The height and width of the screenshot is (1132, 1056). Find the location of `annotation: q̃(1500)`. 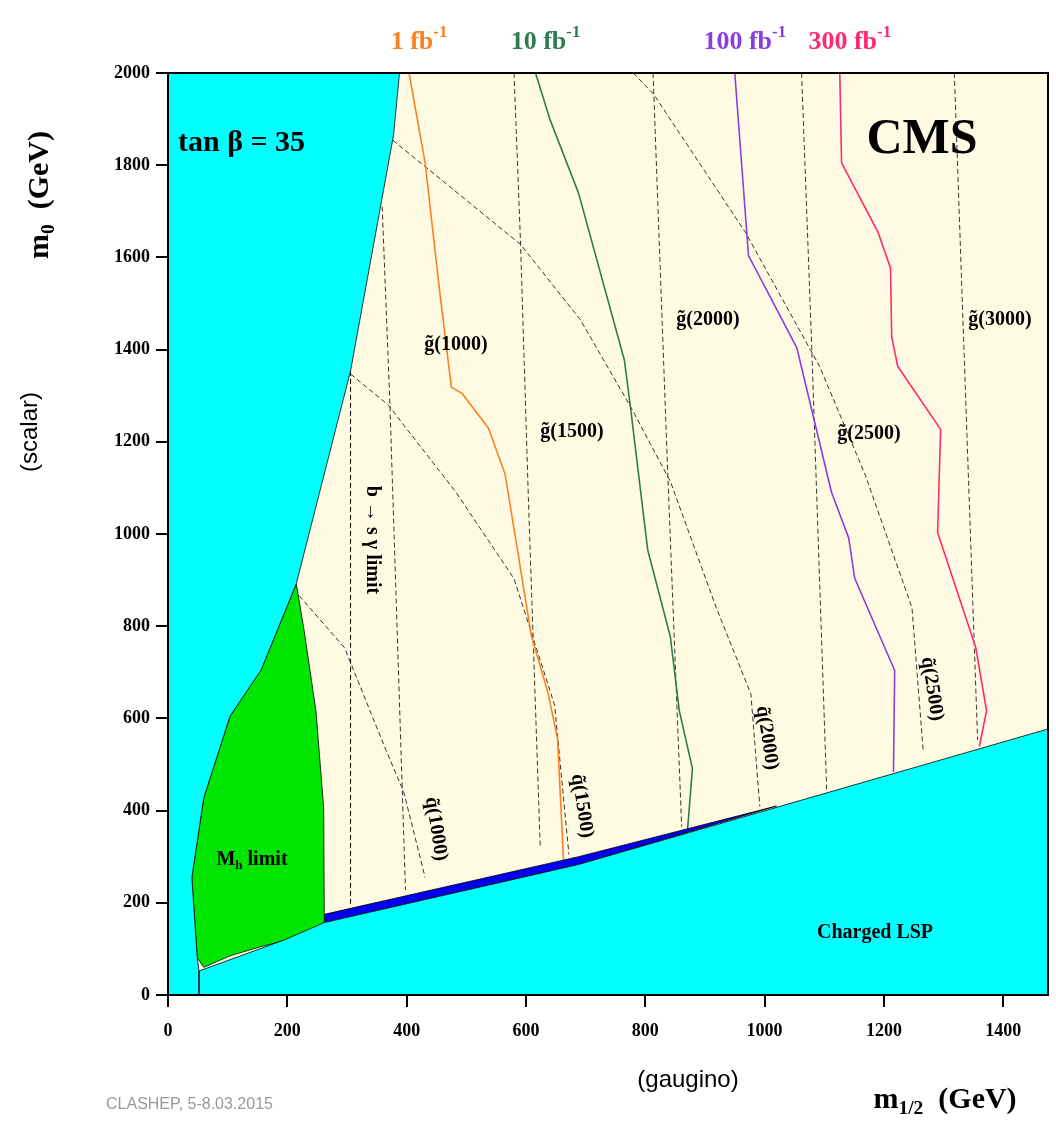

annotation: q̃(1500) is located at coordinates (583, 806).